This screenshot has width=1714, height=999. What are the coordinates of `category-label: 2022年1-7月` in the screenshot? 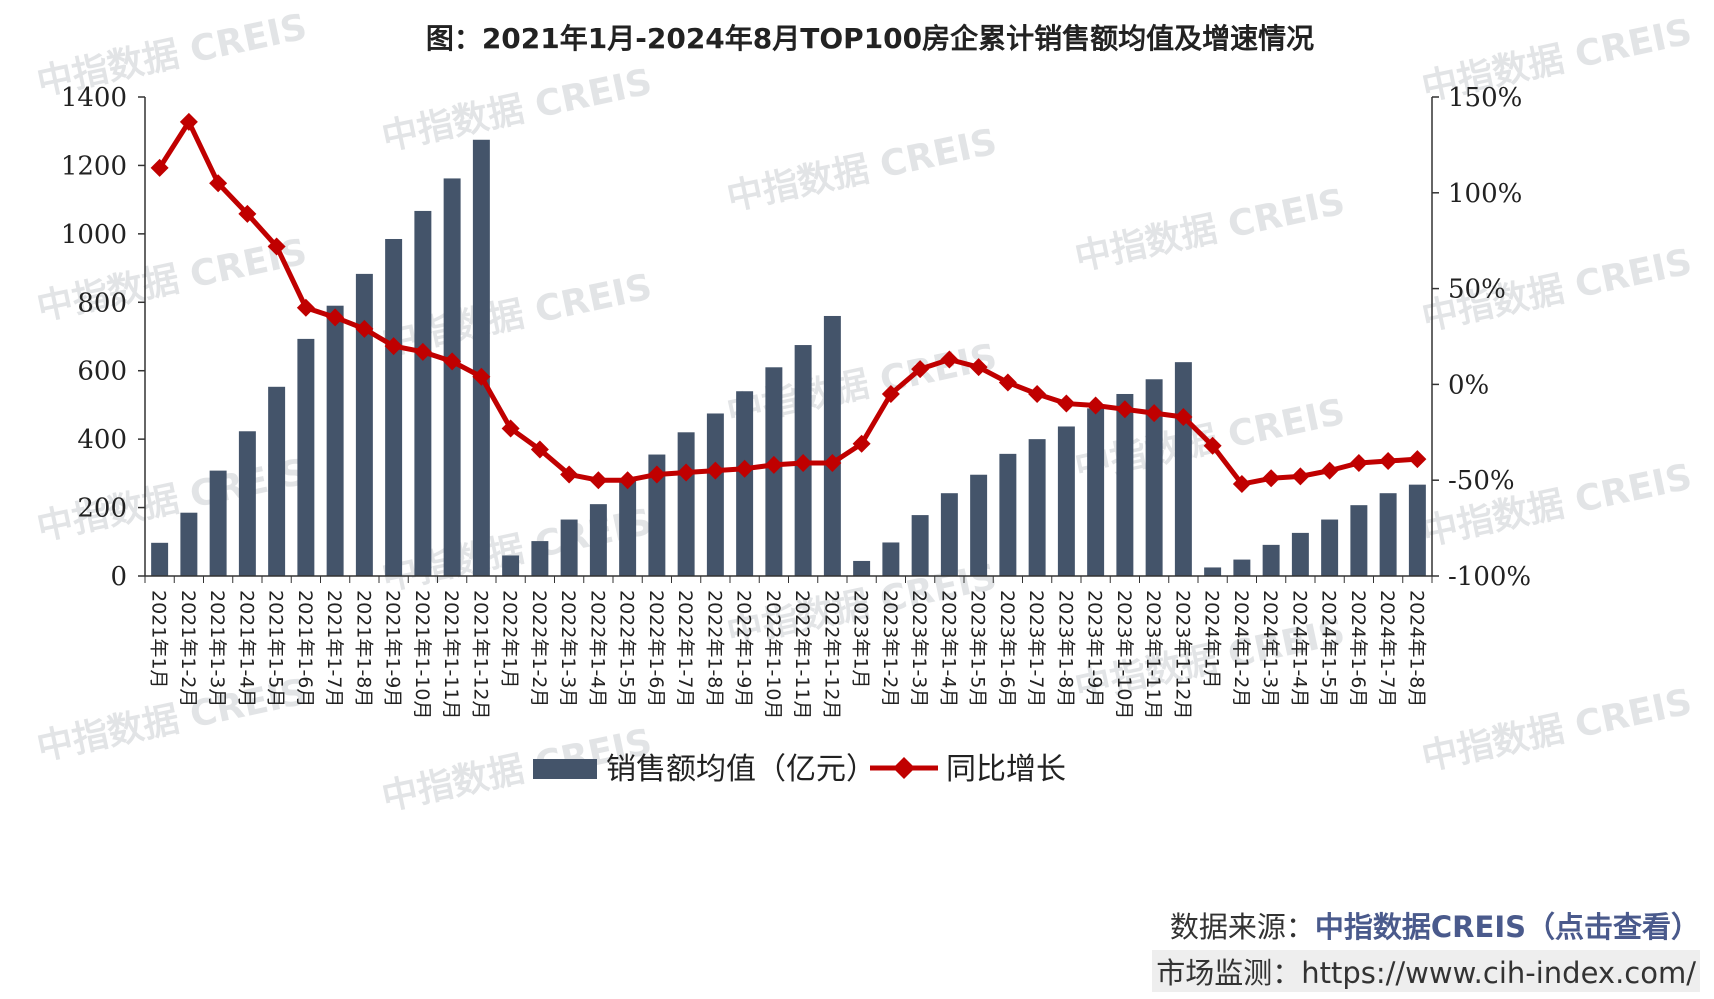 It's located at (685, 648).